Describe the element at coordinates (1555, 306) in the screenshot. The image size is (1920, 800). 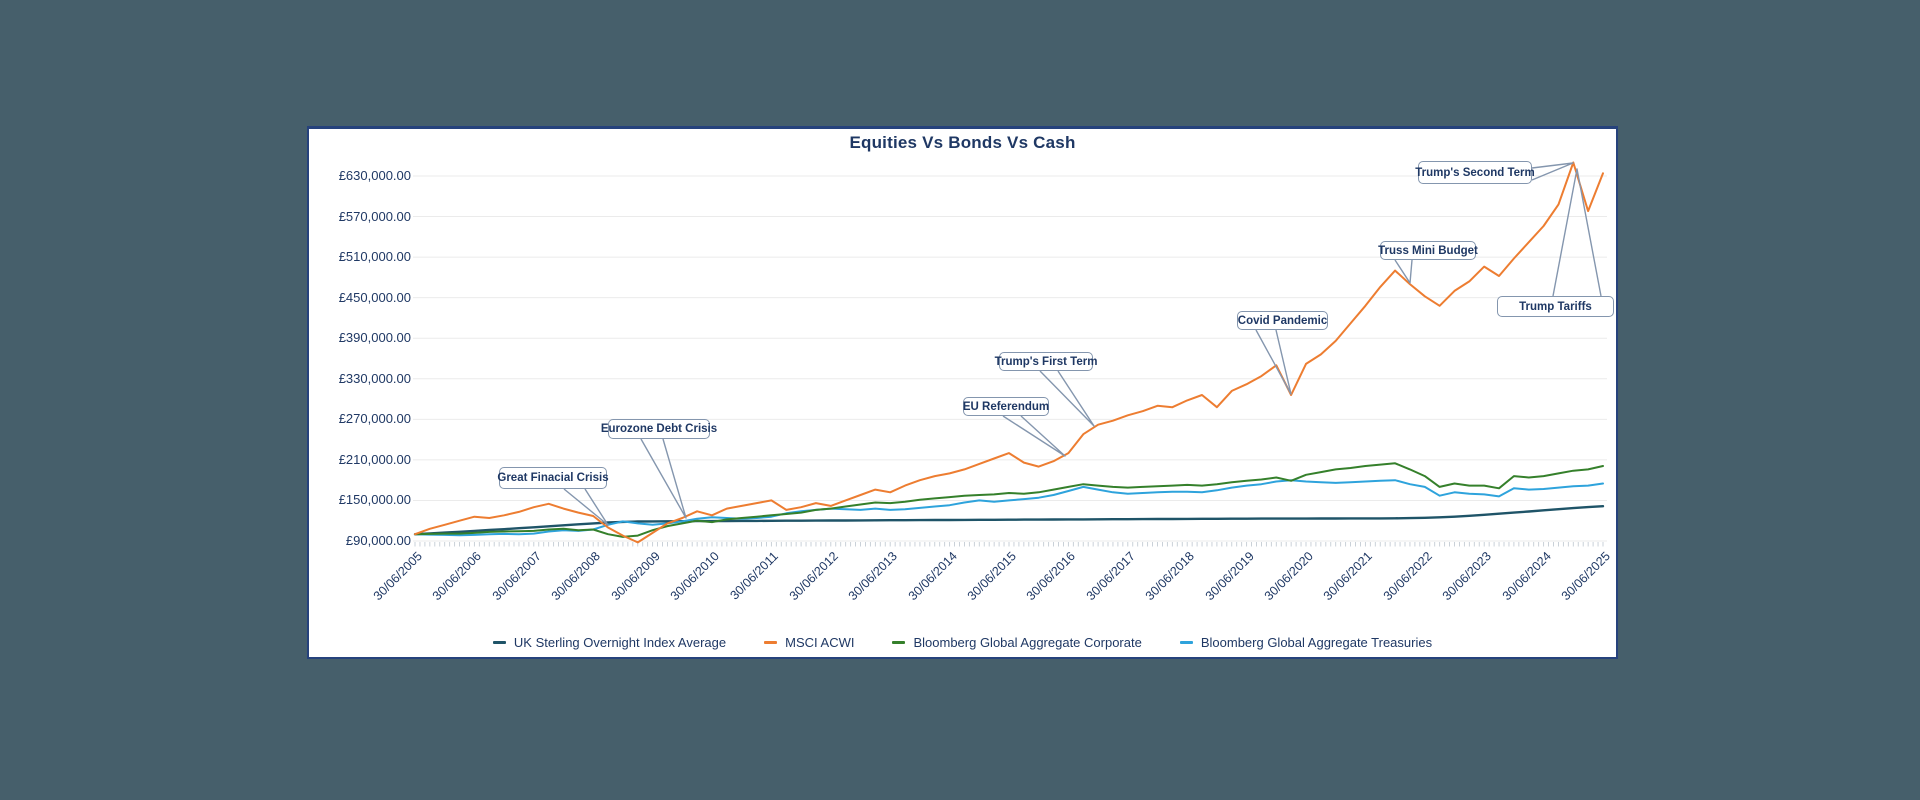
I see `annotation-callout: Trump Tariffs` at that location.